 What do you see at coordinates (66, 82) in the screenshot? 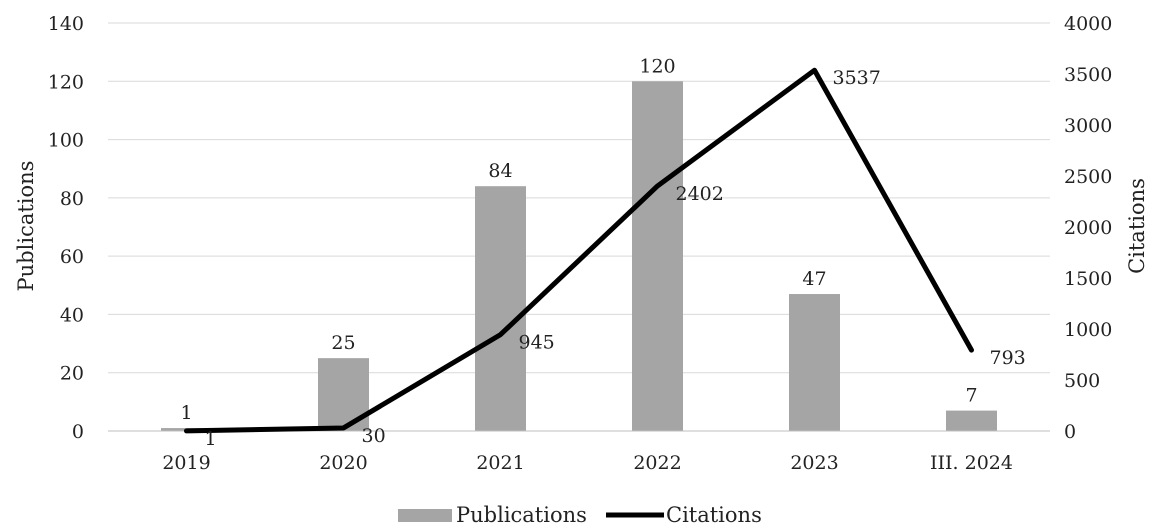
I see `left-tick-label: 120` at bounding box center [66, 82].